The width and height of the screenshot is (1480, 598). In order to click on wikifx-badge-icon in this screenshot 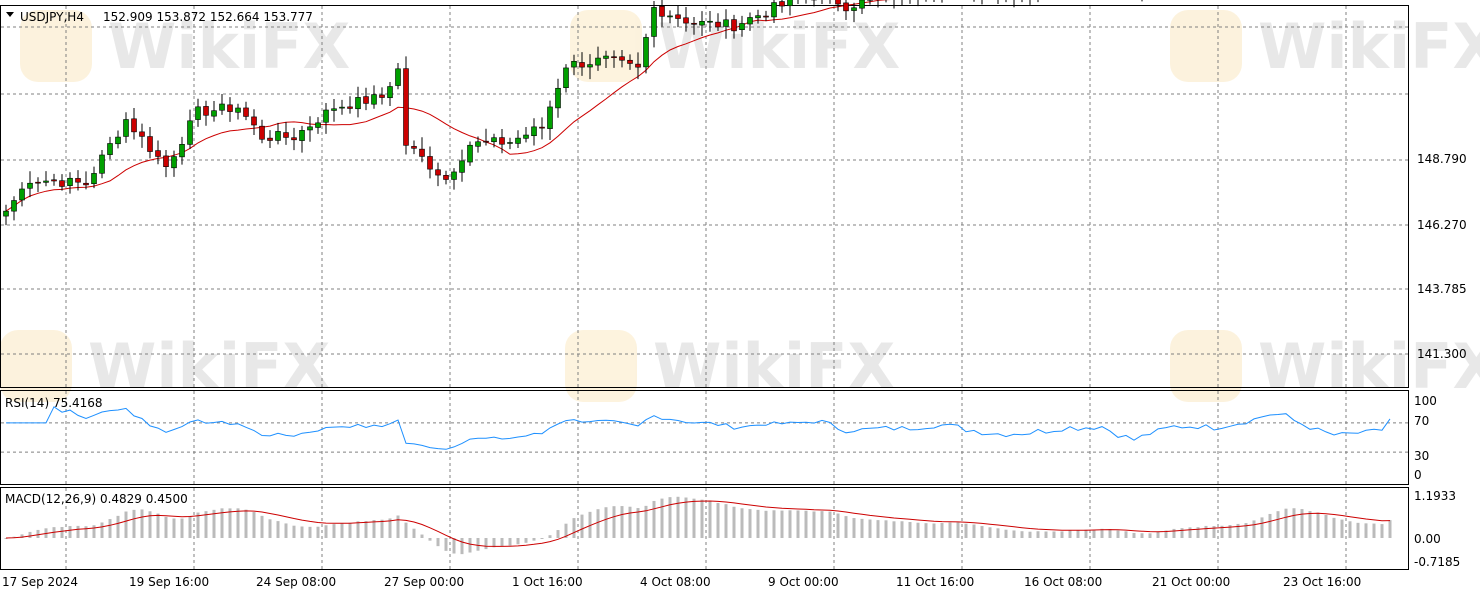, I will do `click(56, 46)`.